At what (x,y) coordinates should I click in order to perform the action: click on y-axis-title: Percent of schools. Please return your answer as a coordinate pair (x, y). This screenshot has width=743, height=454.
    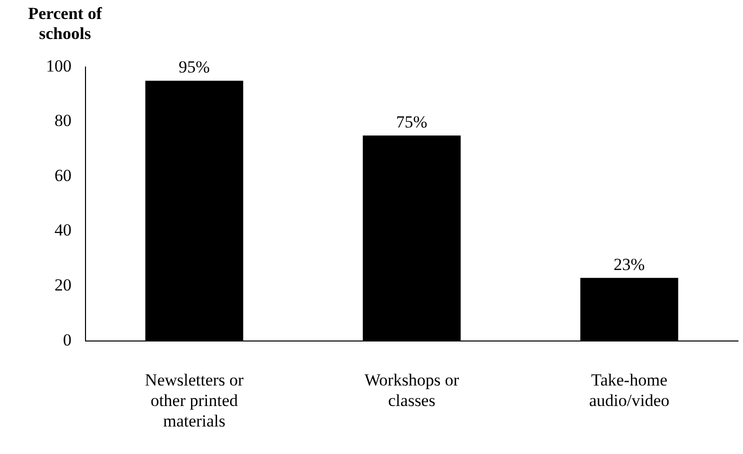
    Looking at the image, I should click on (65, 24).